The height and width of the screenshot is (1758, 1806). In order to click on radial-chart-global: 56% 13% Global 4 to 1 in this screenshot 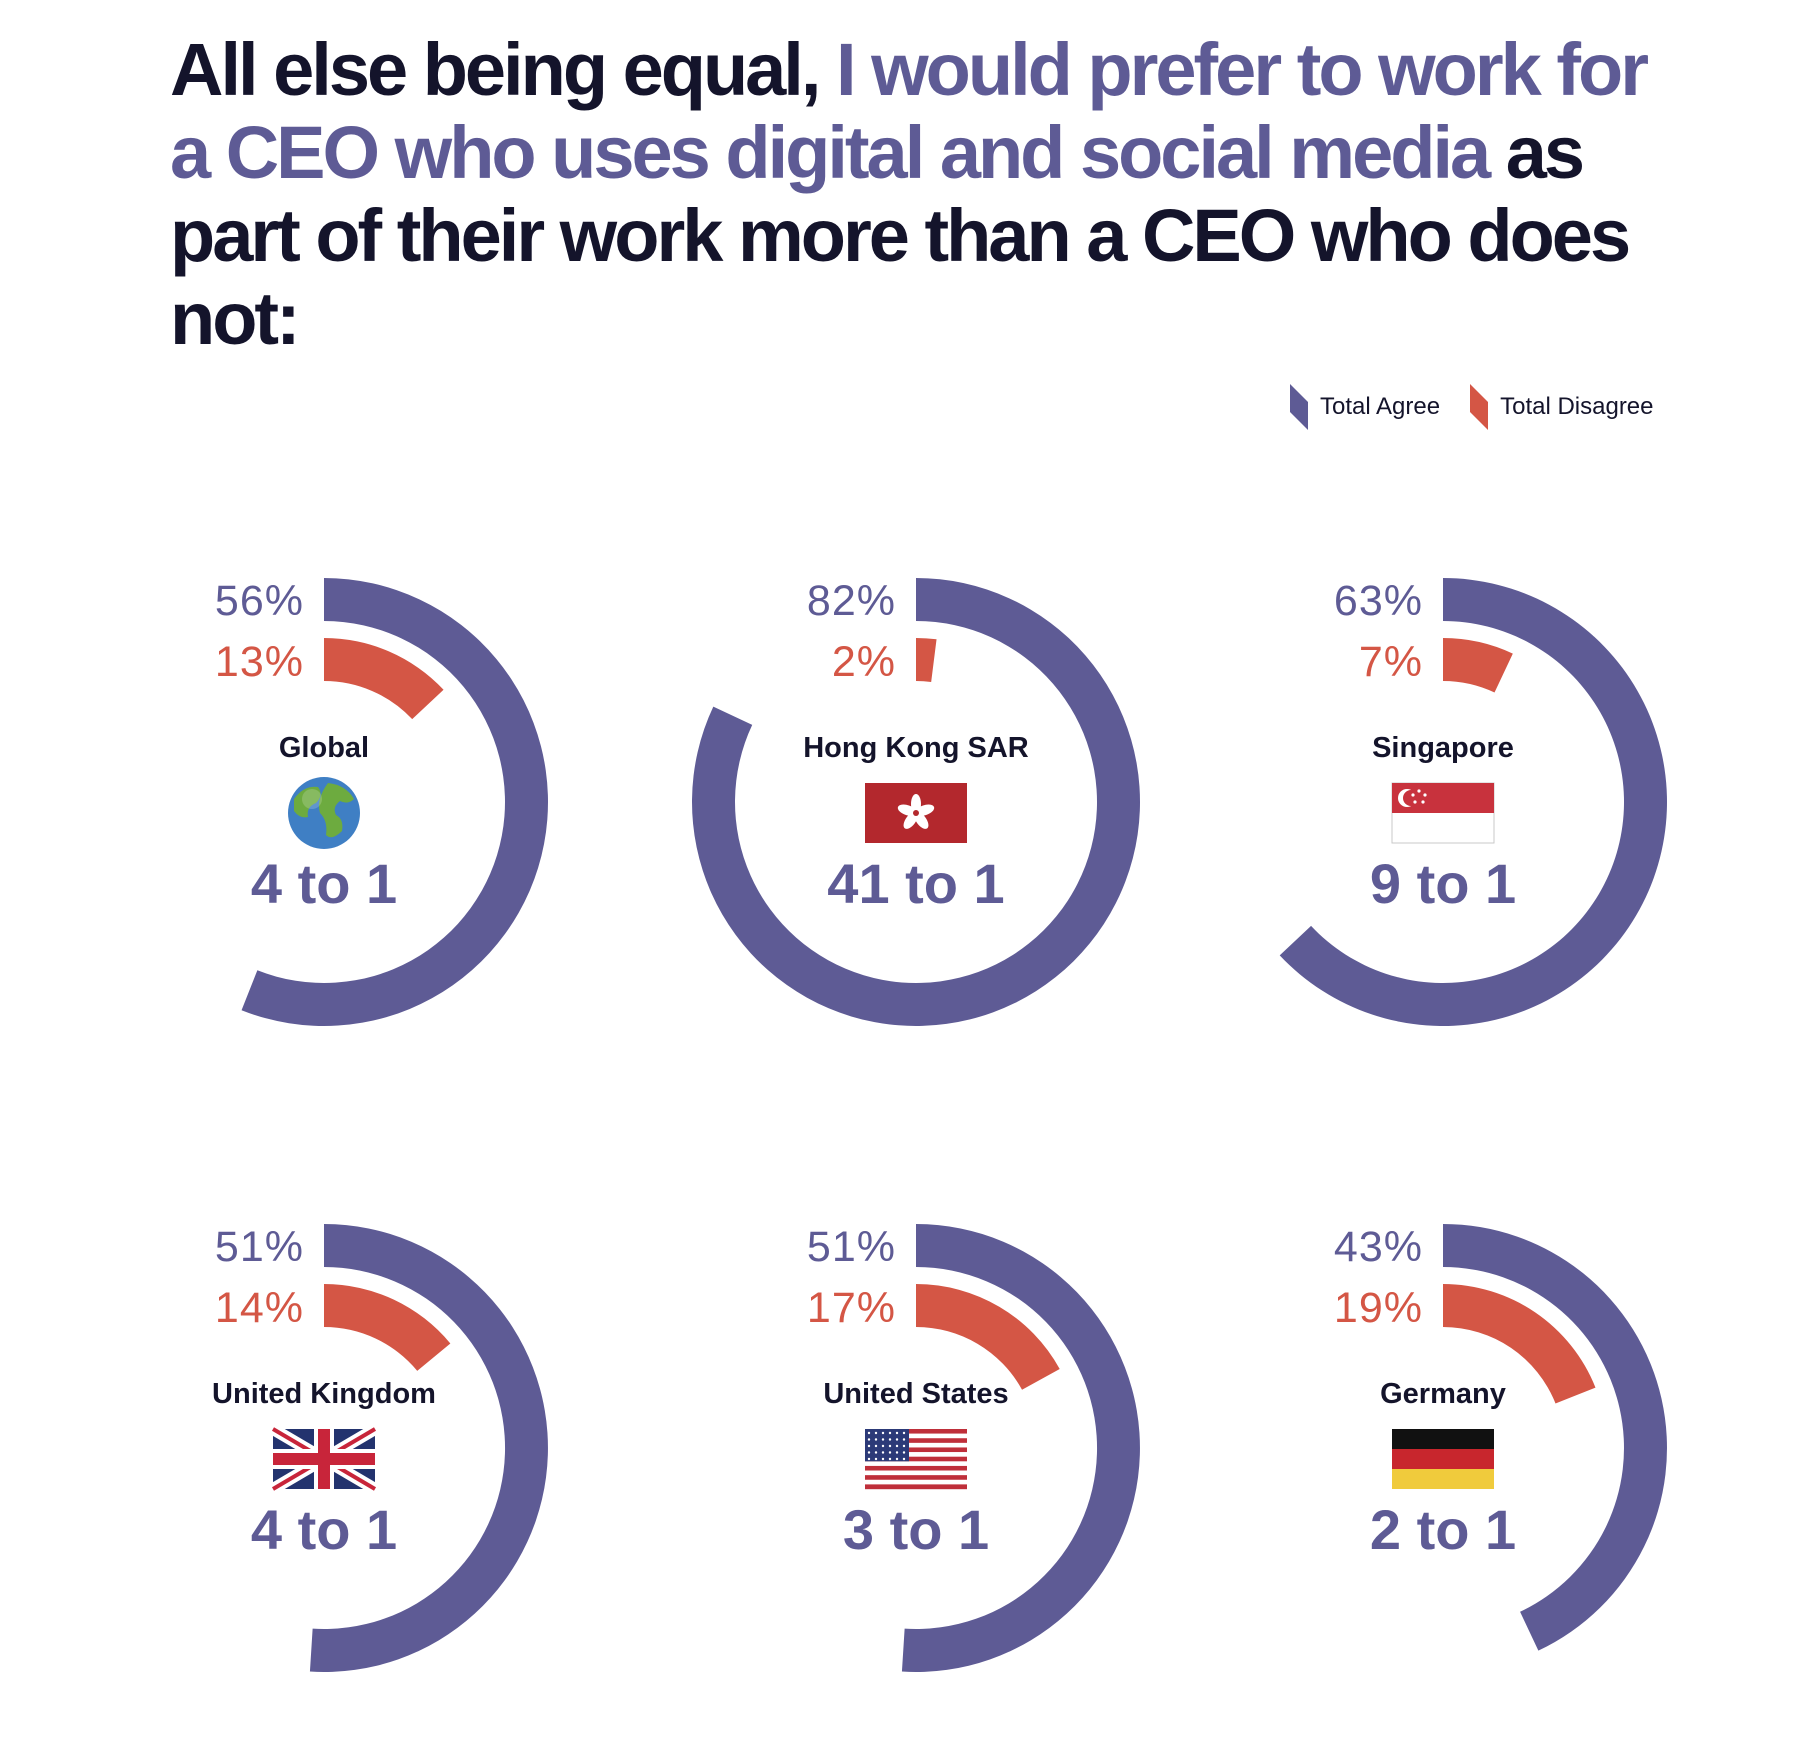, I will do `click(381, 801)`.